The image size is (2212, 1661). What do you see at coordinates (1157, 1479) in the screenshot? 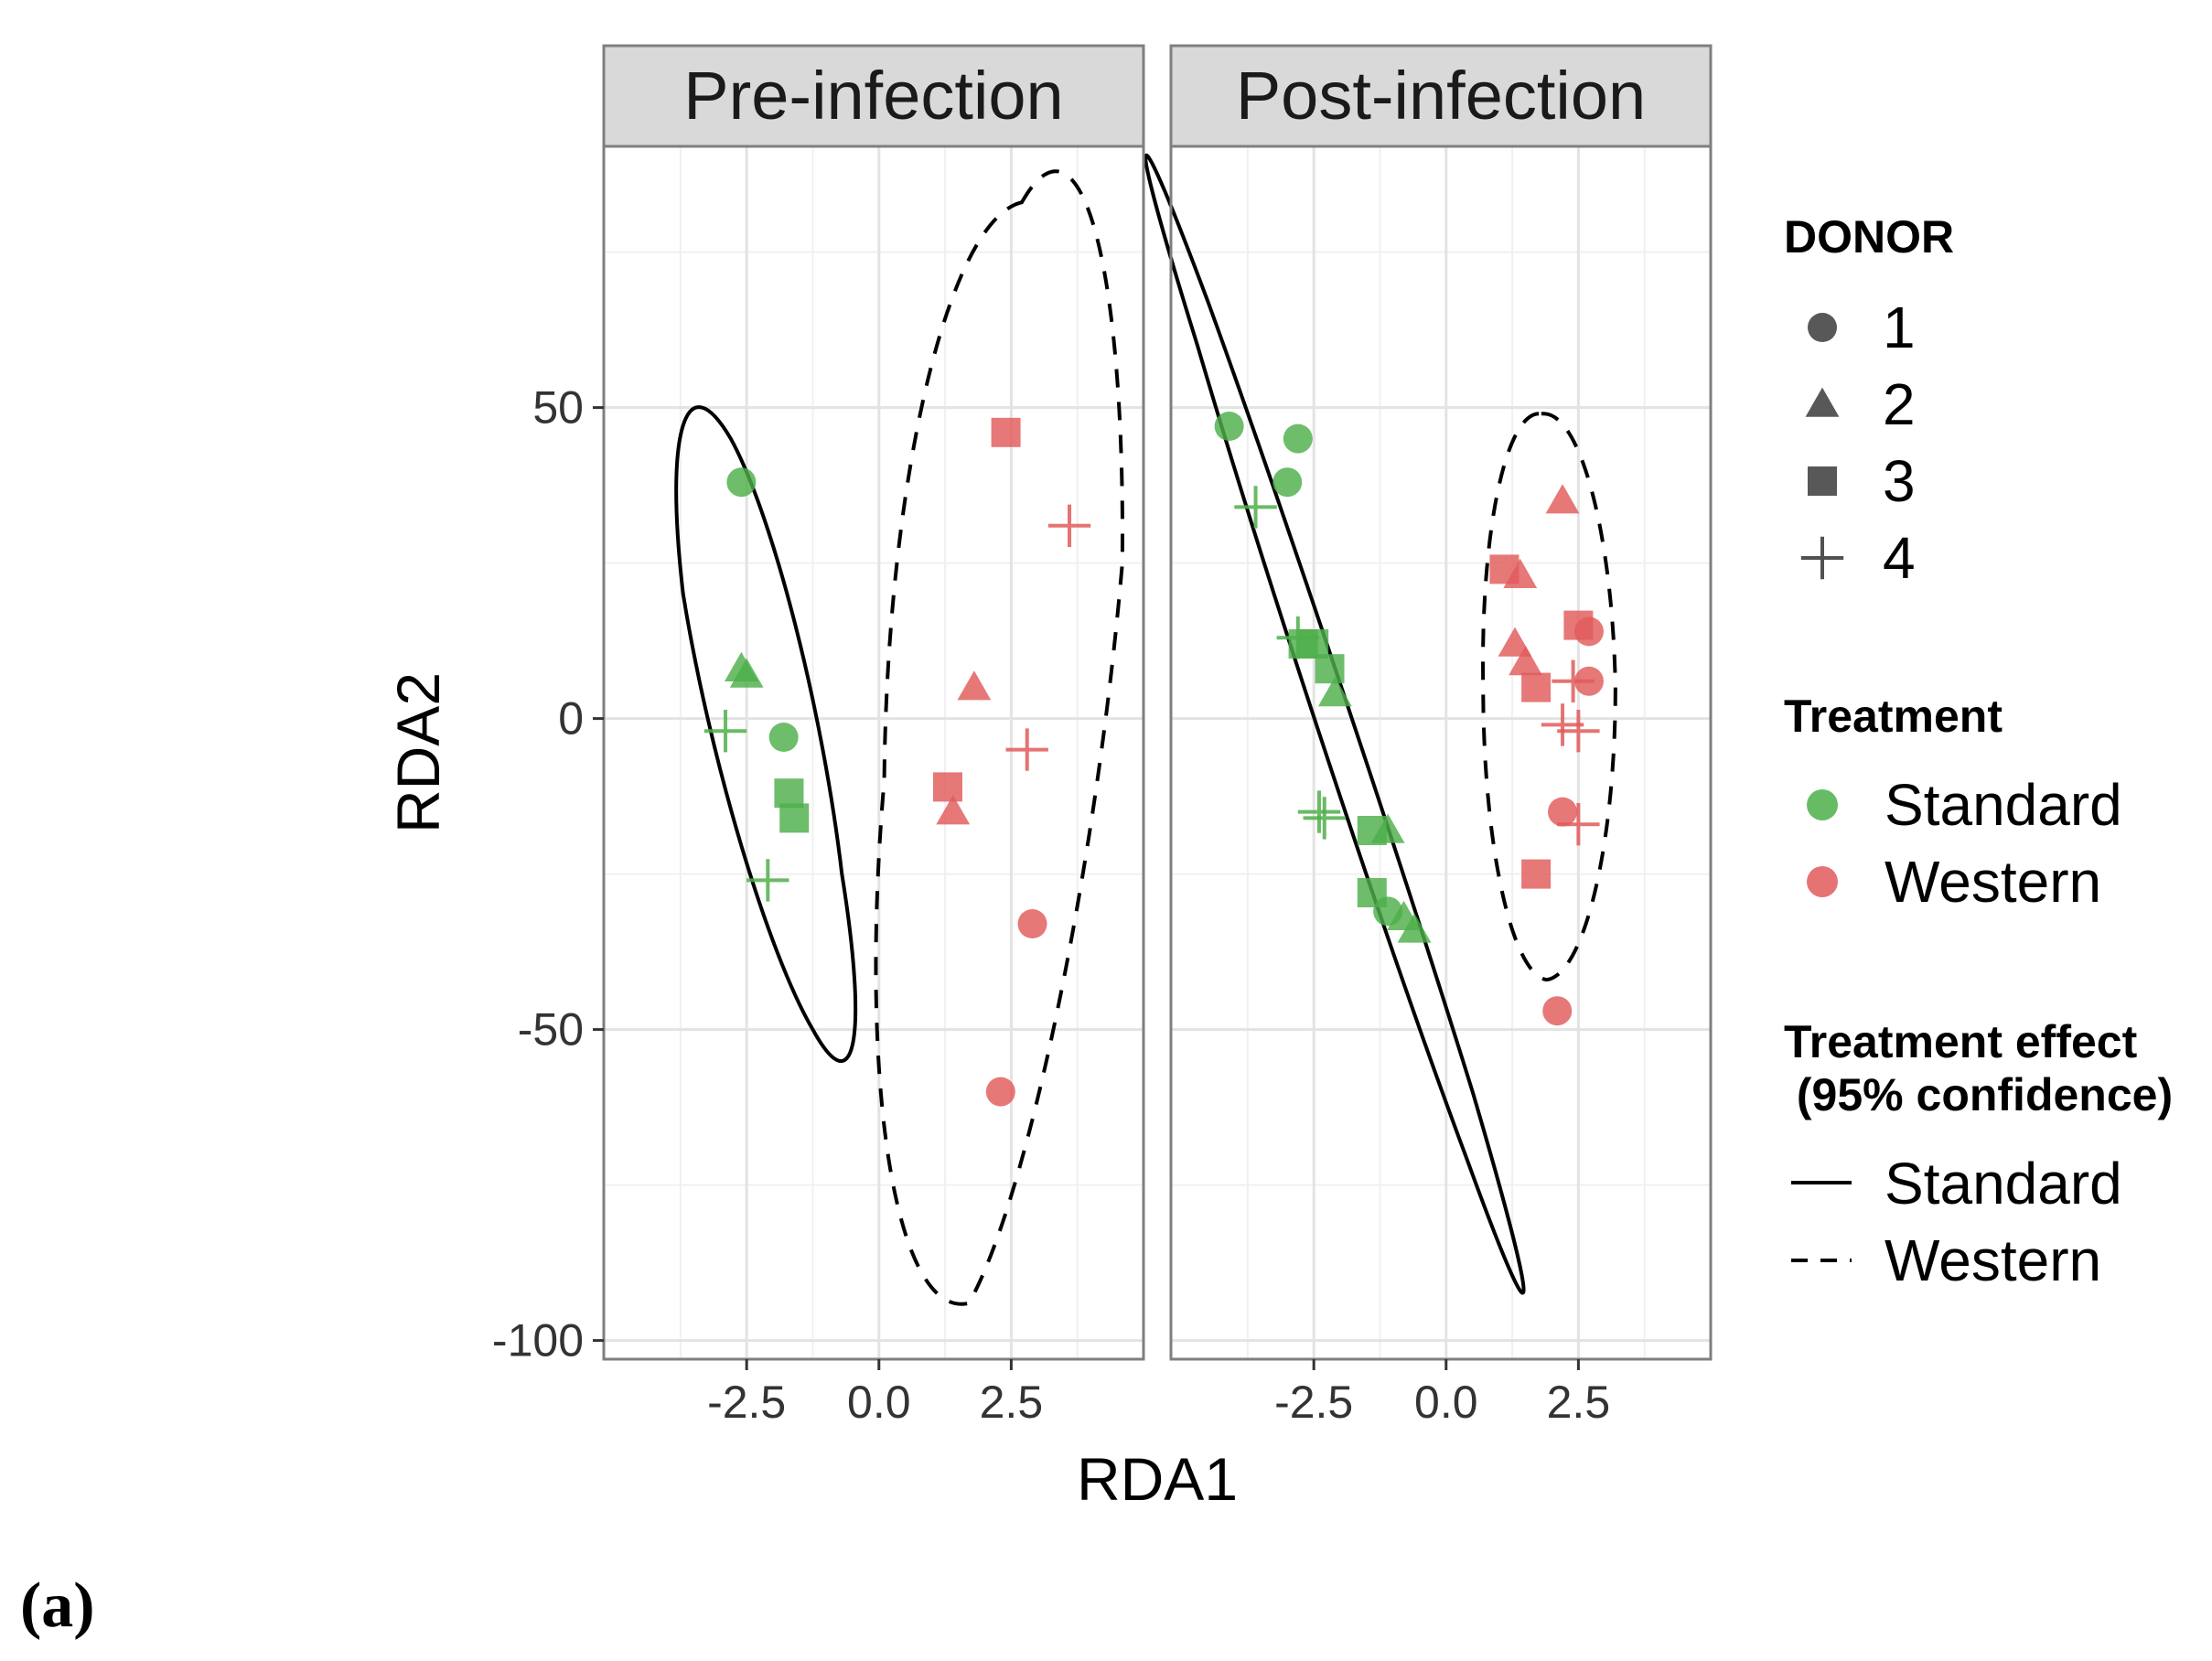
I see `x-axis-title: RDA1` at bounding box center [1157, 1479].